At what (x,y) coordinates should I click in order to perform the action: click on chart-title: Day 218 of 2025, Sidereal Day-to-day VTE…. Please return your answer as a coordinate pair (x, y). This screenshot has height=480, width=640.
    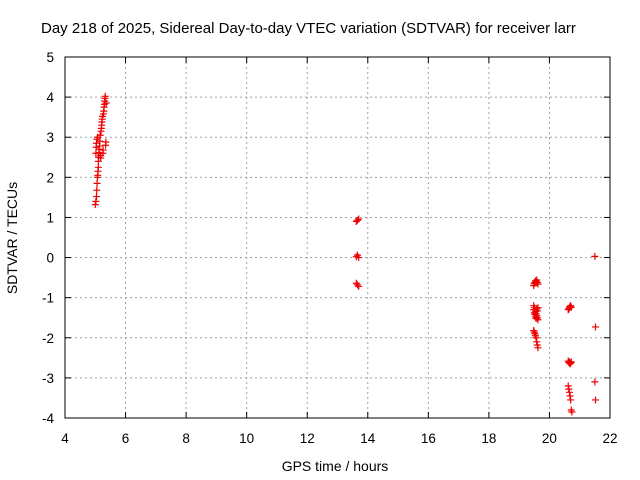
    Looking at the image, I should click on (308, 28).